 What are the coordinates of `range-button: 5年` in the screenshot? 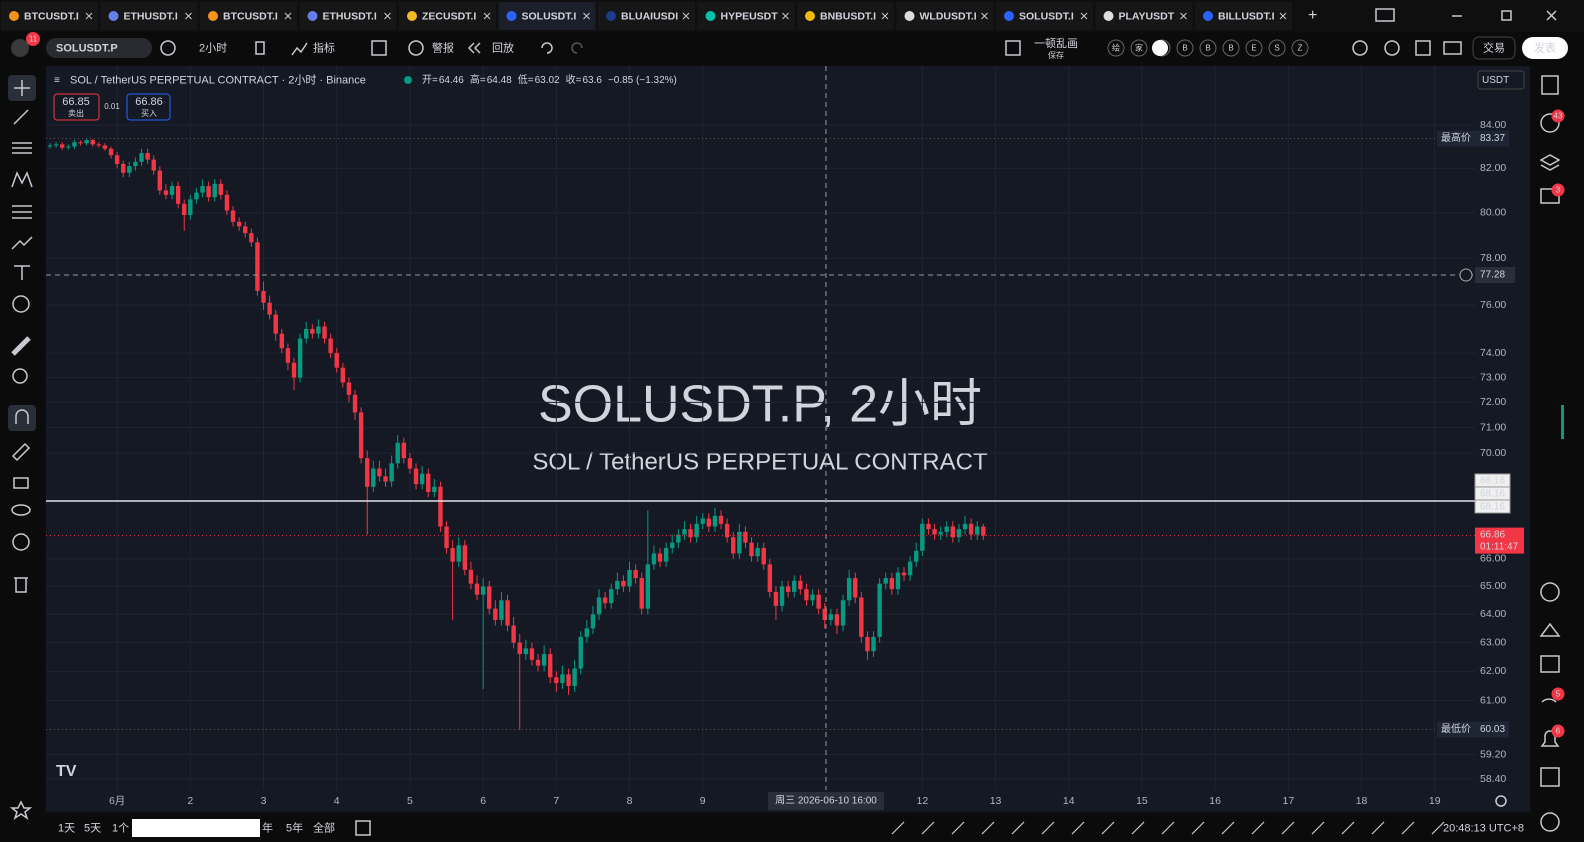 It's located at (294, 827).